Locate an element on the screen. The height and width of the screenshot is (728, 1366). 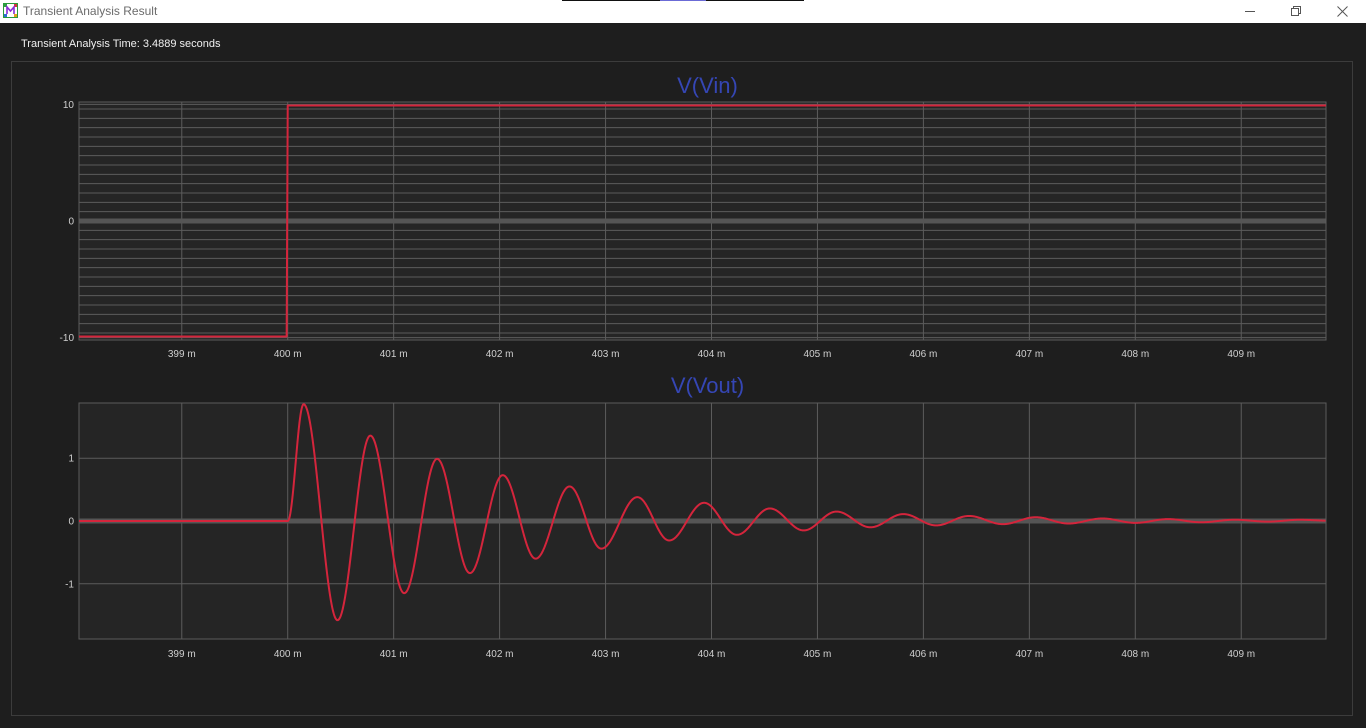
title-bar: Transient Analysis Result is located at coordinates (683, 11).